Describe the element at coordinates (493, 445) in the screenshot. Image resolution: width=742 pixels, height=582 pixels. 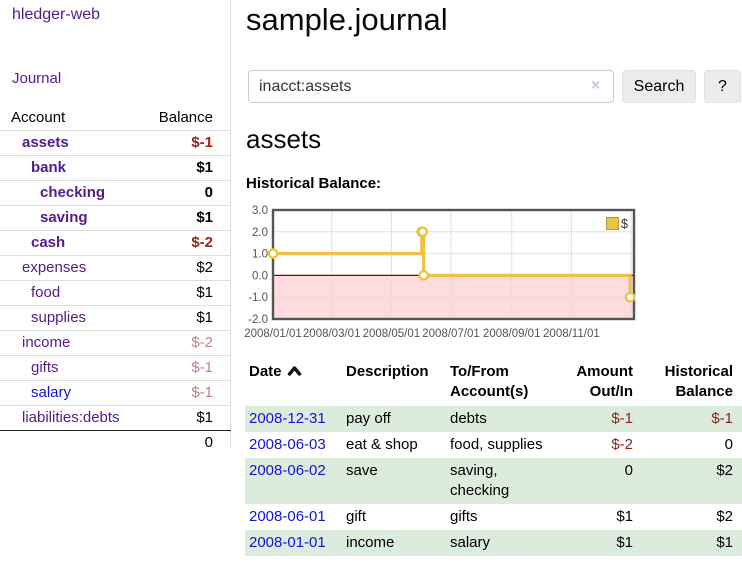
I see `table-row: 2008-06-03 eat & shop food, supplies $-2 0` at that location.